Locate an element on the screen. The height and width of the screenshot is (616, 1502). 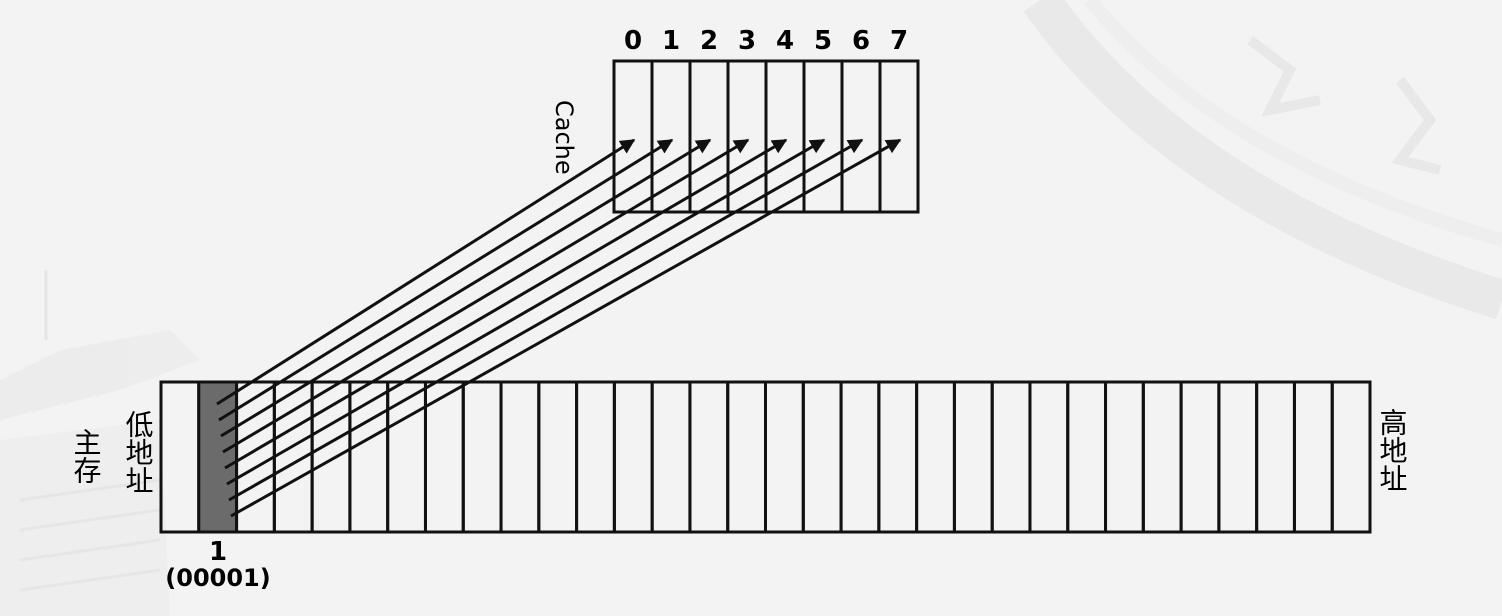
cache-label: Cache is located at coordinates (564, 137).